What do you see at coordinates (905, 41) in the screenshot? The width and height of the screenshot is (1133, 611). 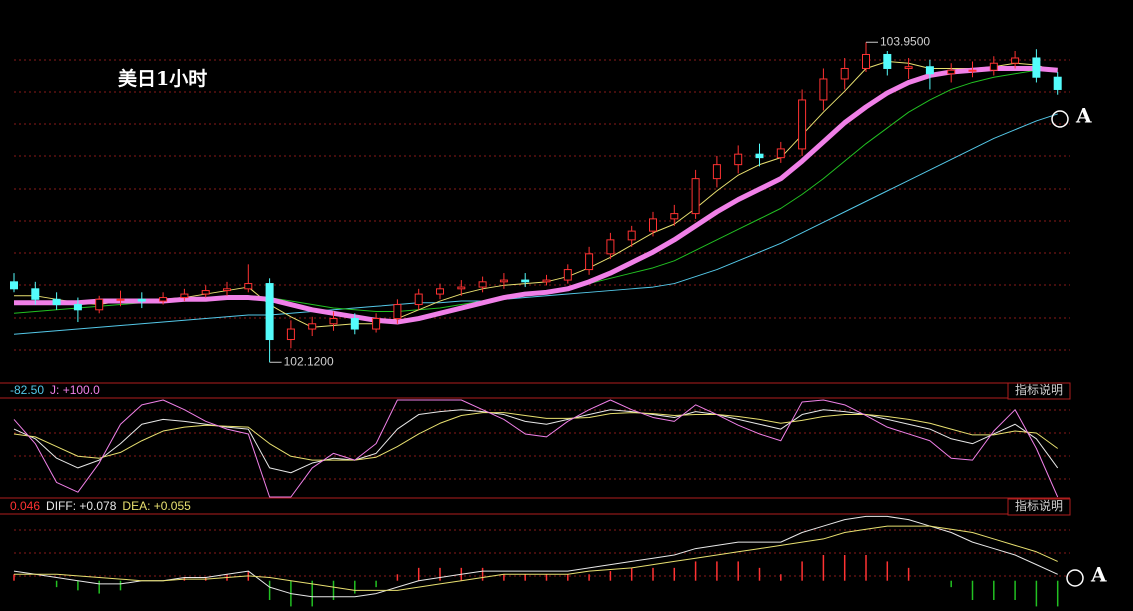 I see `annotation-label: 103.9500` at bounding box center [905, 41].